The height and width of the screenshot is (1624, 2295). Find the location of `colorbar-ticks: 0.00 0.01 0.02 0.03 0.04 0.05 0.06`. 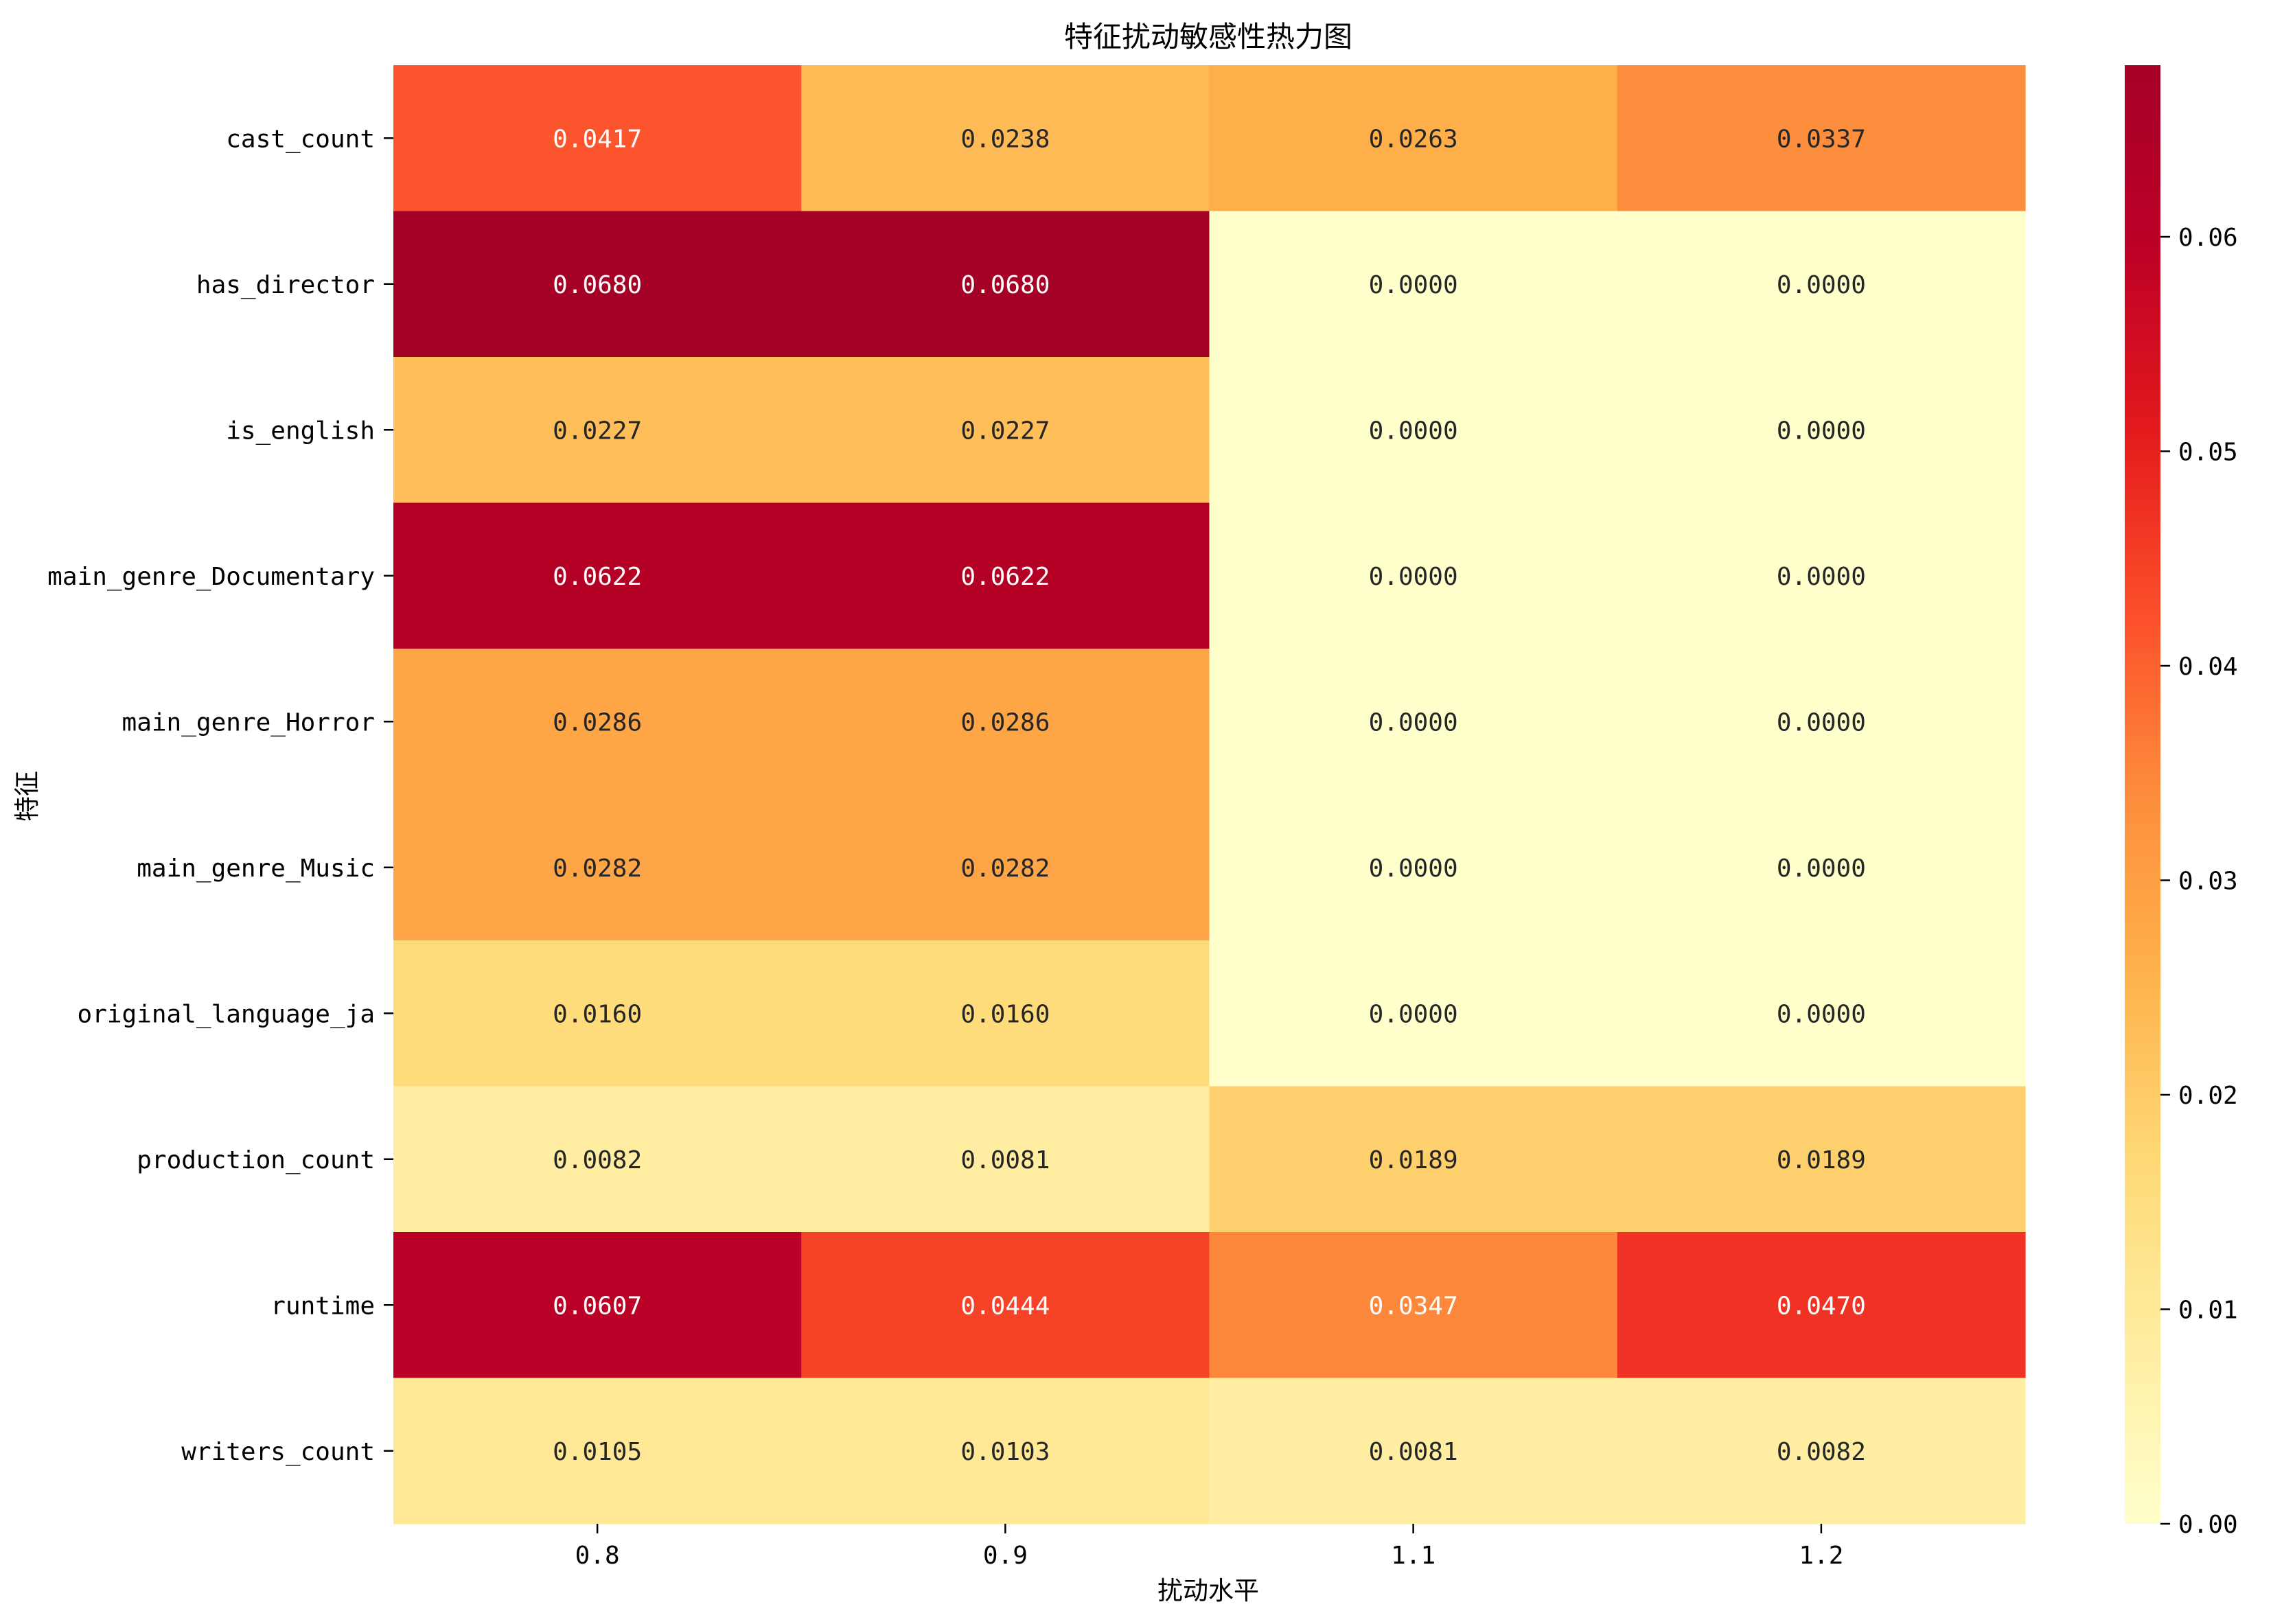

colorbar-ticks: 0.00 0.01 0.02 0.03 0.04 0.05 0.06 is located at coordinates (2199, 881).